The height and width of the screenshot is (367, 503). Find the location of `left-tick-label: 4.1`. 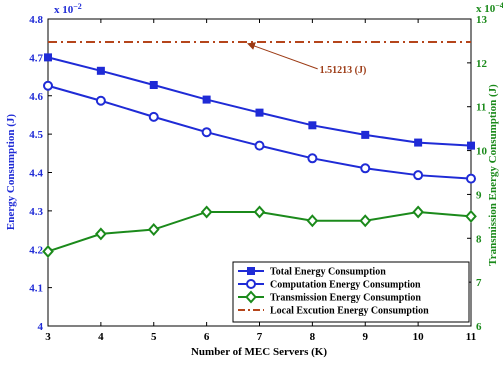

left-tick-label: 4.1 is located at coordinates (36, 289).